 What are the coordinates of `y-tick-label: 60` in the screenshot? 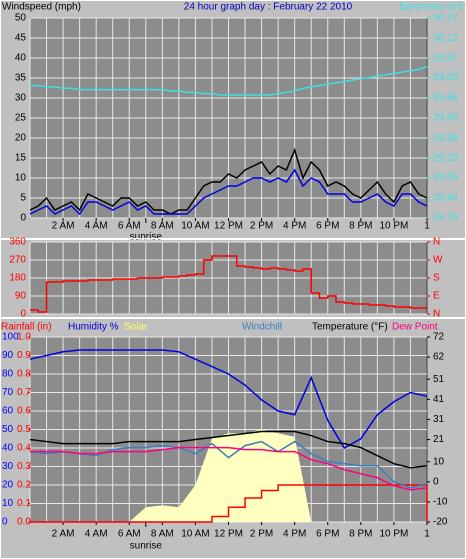 It's located at (8, 411).